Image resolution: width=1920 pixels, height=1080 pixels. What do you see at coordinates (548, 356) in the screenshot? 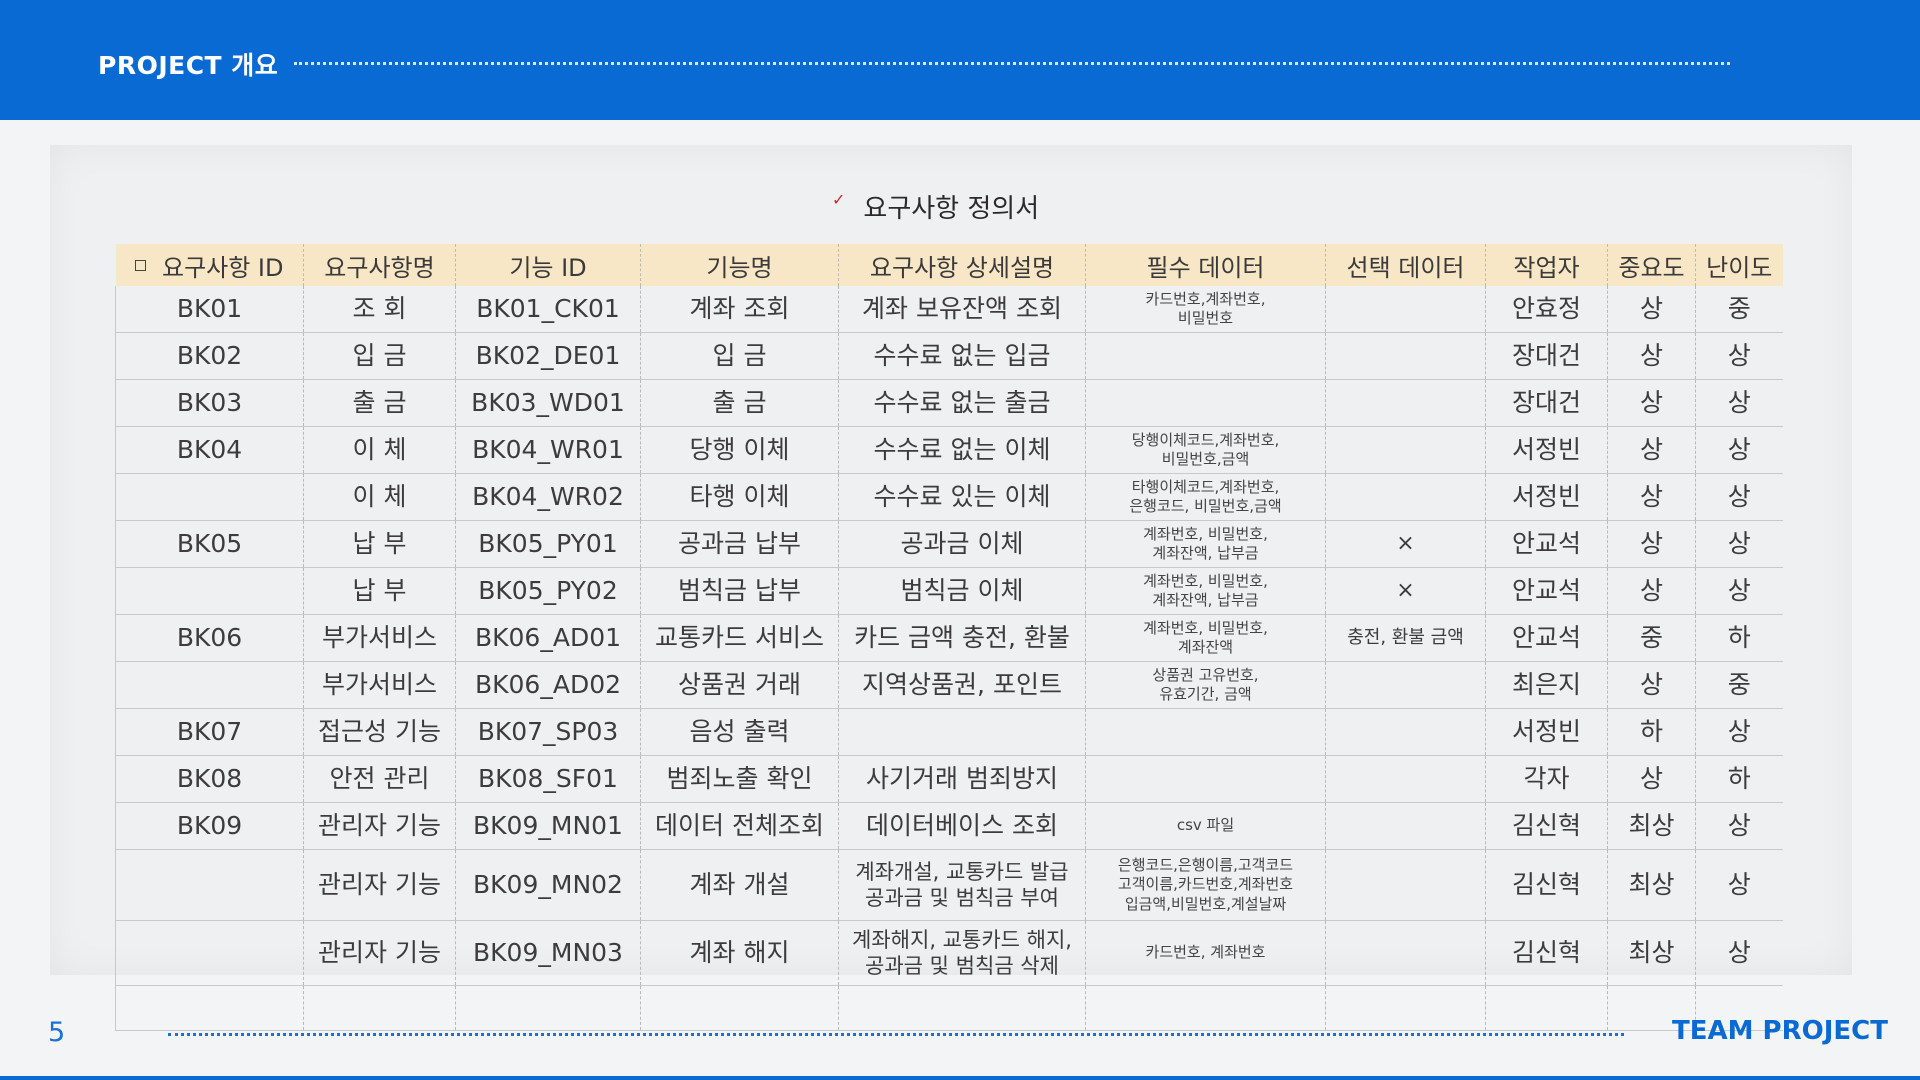
I see `cell-func-id: BK02_DE01` at bounding box center [548, 356].